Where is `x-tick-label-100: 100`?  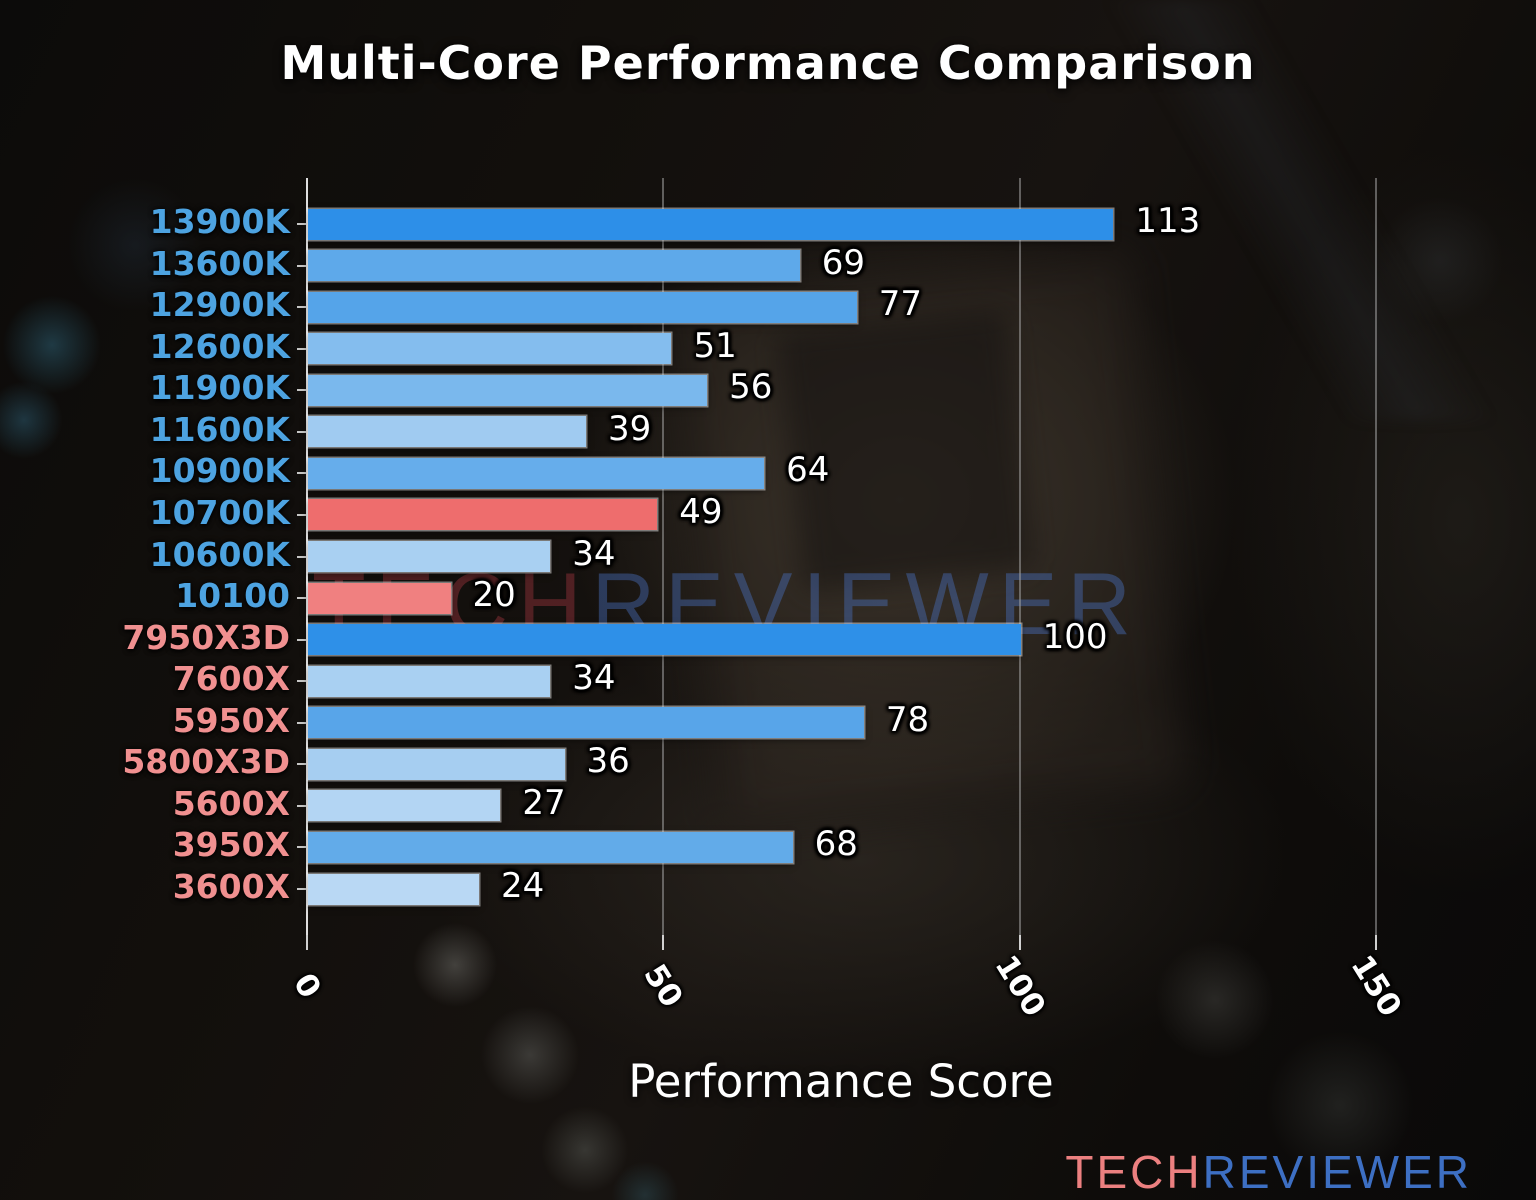
x-tick-label-100: 100 is located at coordinates (1020, 986).